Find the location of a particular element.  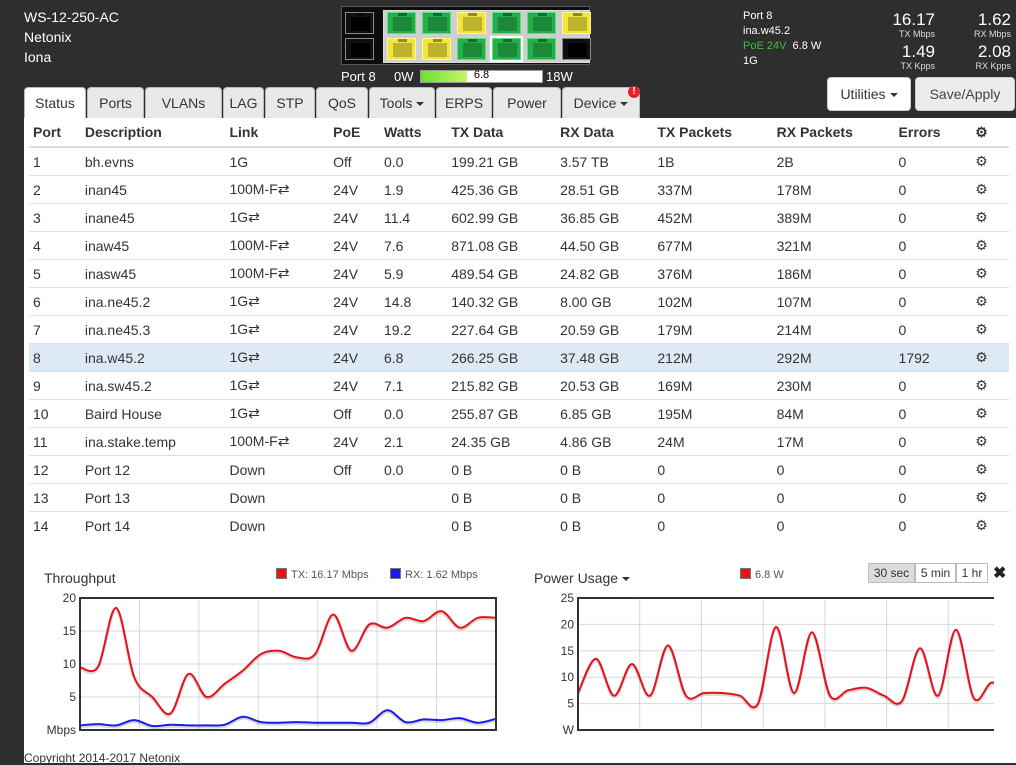

table-cell: 376M is located at coordinates (713, 273).